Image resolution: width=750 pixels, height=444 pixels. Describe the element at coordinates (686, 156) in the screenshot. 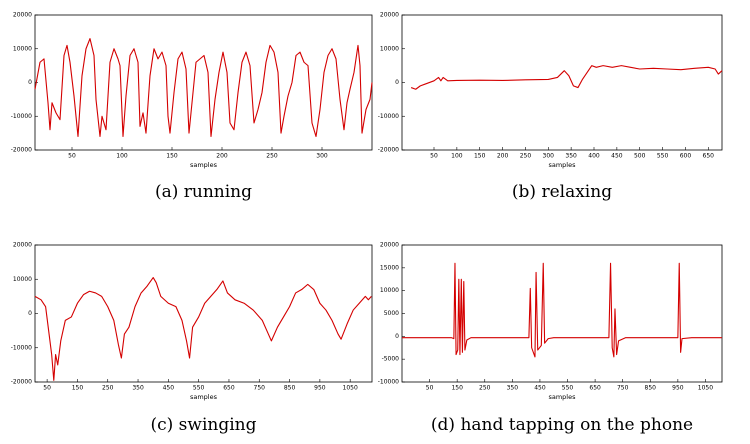

I see `x-tick-label: 600` at that location.